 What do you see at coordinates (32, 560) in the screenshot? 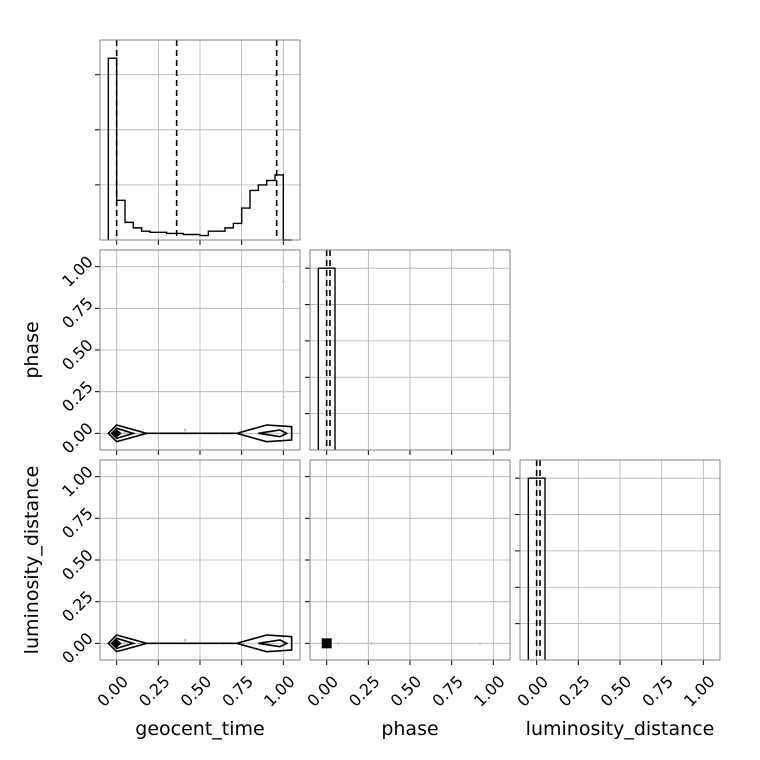
I see `y-axis-label-luminosity_distance: luminosity_distance` at bounding box center [32, 560].